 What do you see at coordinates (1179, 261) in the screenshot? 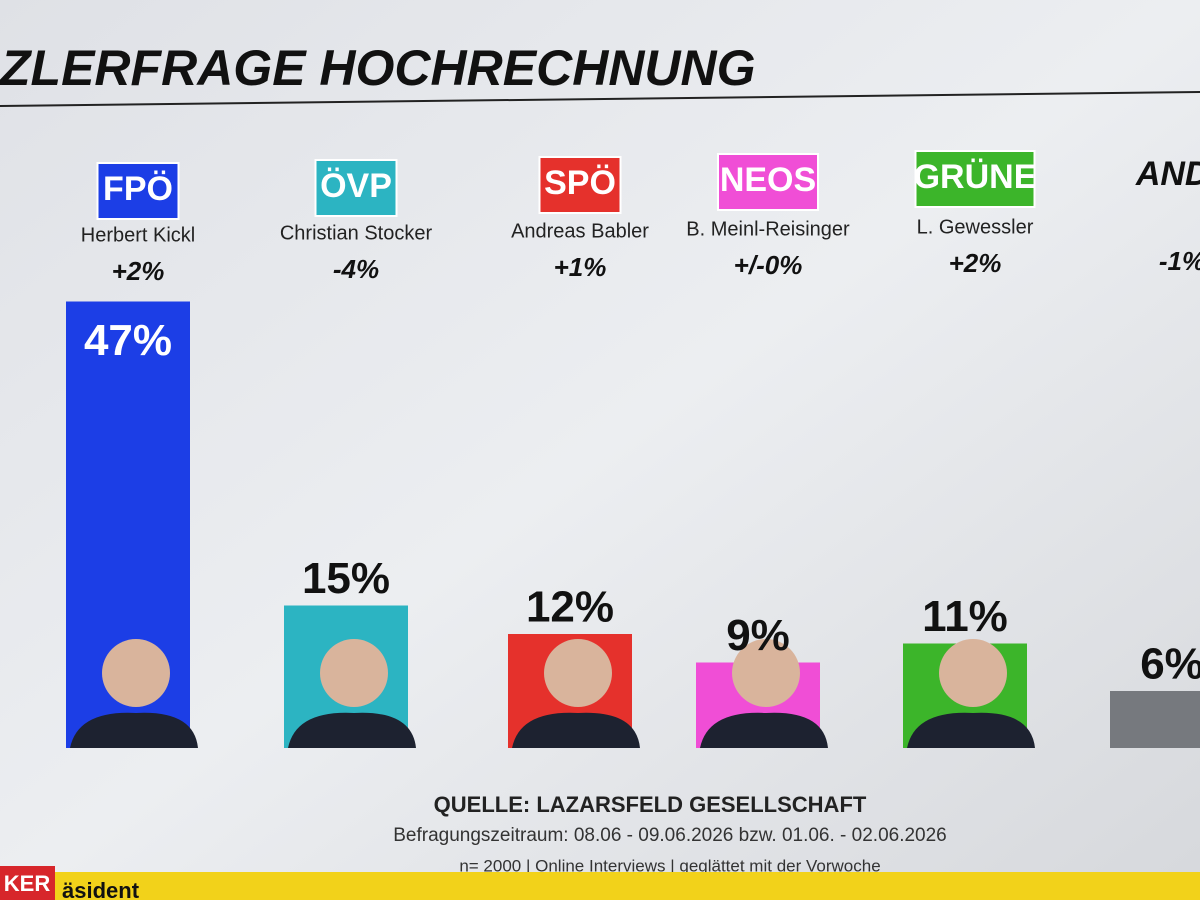
I see `change-label: -1%` at bounding box center [1179, 261].